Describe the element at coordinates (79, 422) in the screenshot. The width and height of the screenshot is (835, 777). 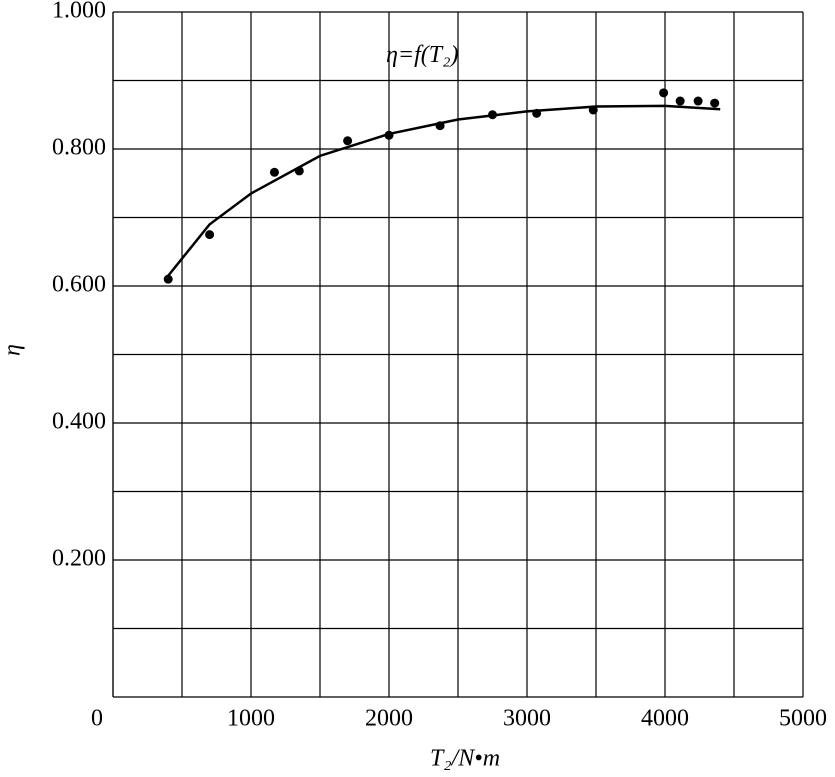
I see `y-tick-label: 0.400` at that location.